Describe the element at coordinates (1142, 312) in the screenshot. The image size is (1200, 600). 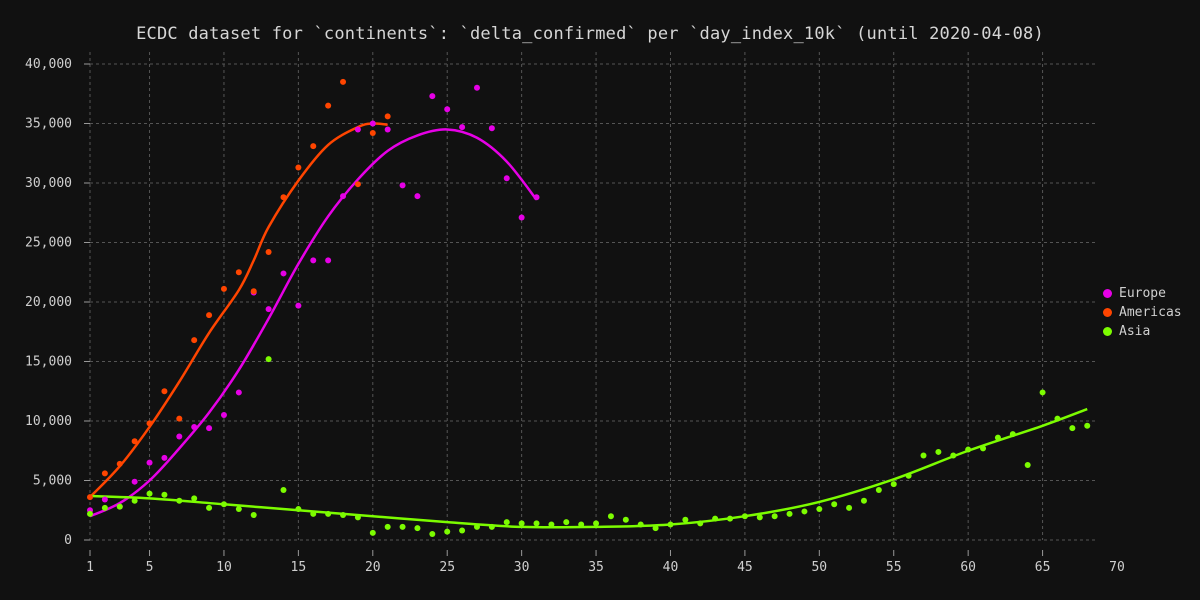
I see `legend-item-americas: Americas` at that location.